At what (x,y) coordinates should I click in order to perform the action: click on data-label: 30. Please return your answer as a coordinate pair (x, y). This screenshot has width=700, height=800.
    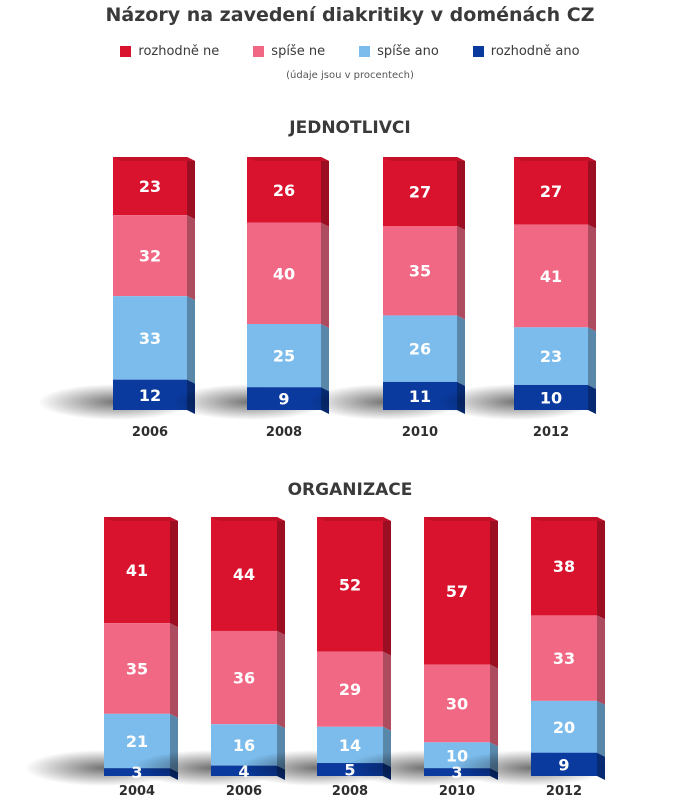
    Looking at the image, I should click on (457, 703).